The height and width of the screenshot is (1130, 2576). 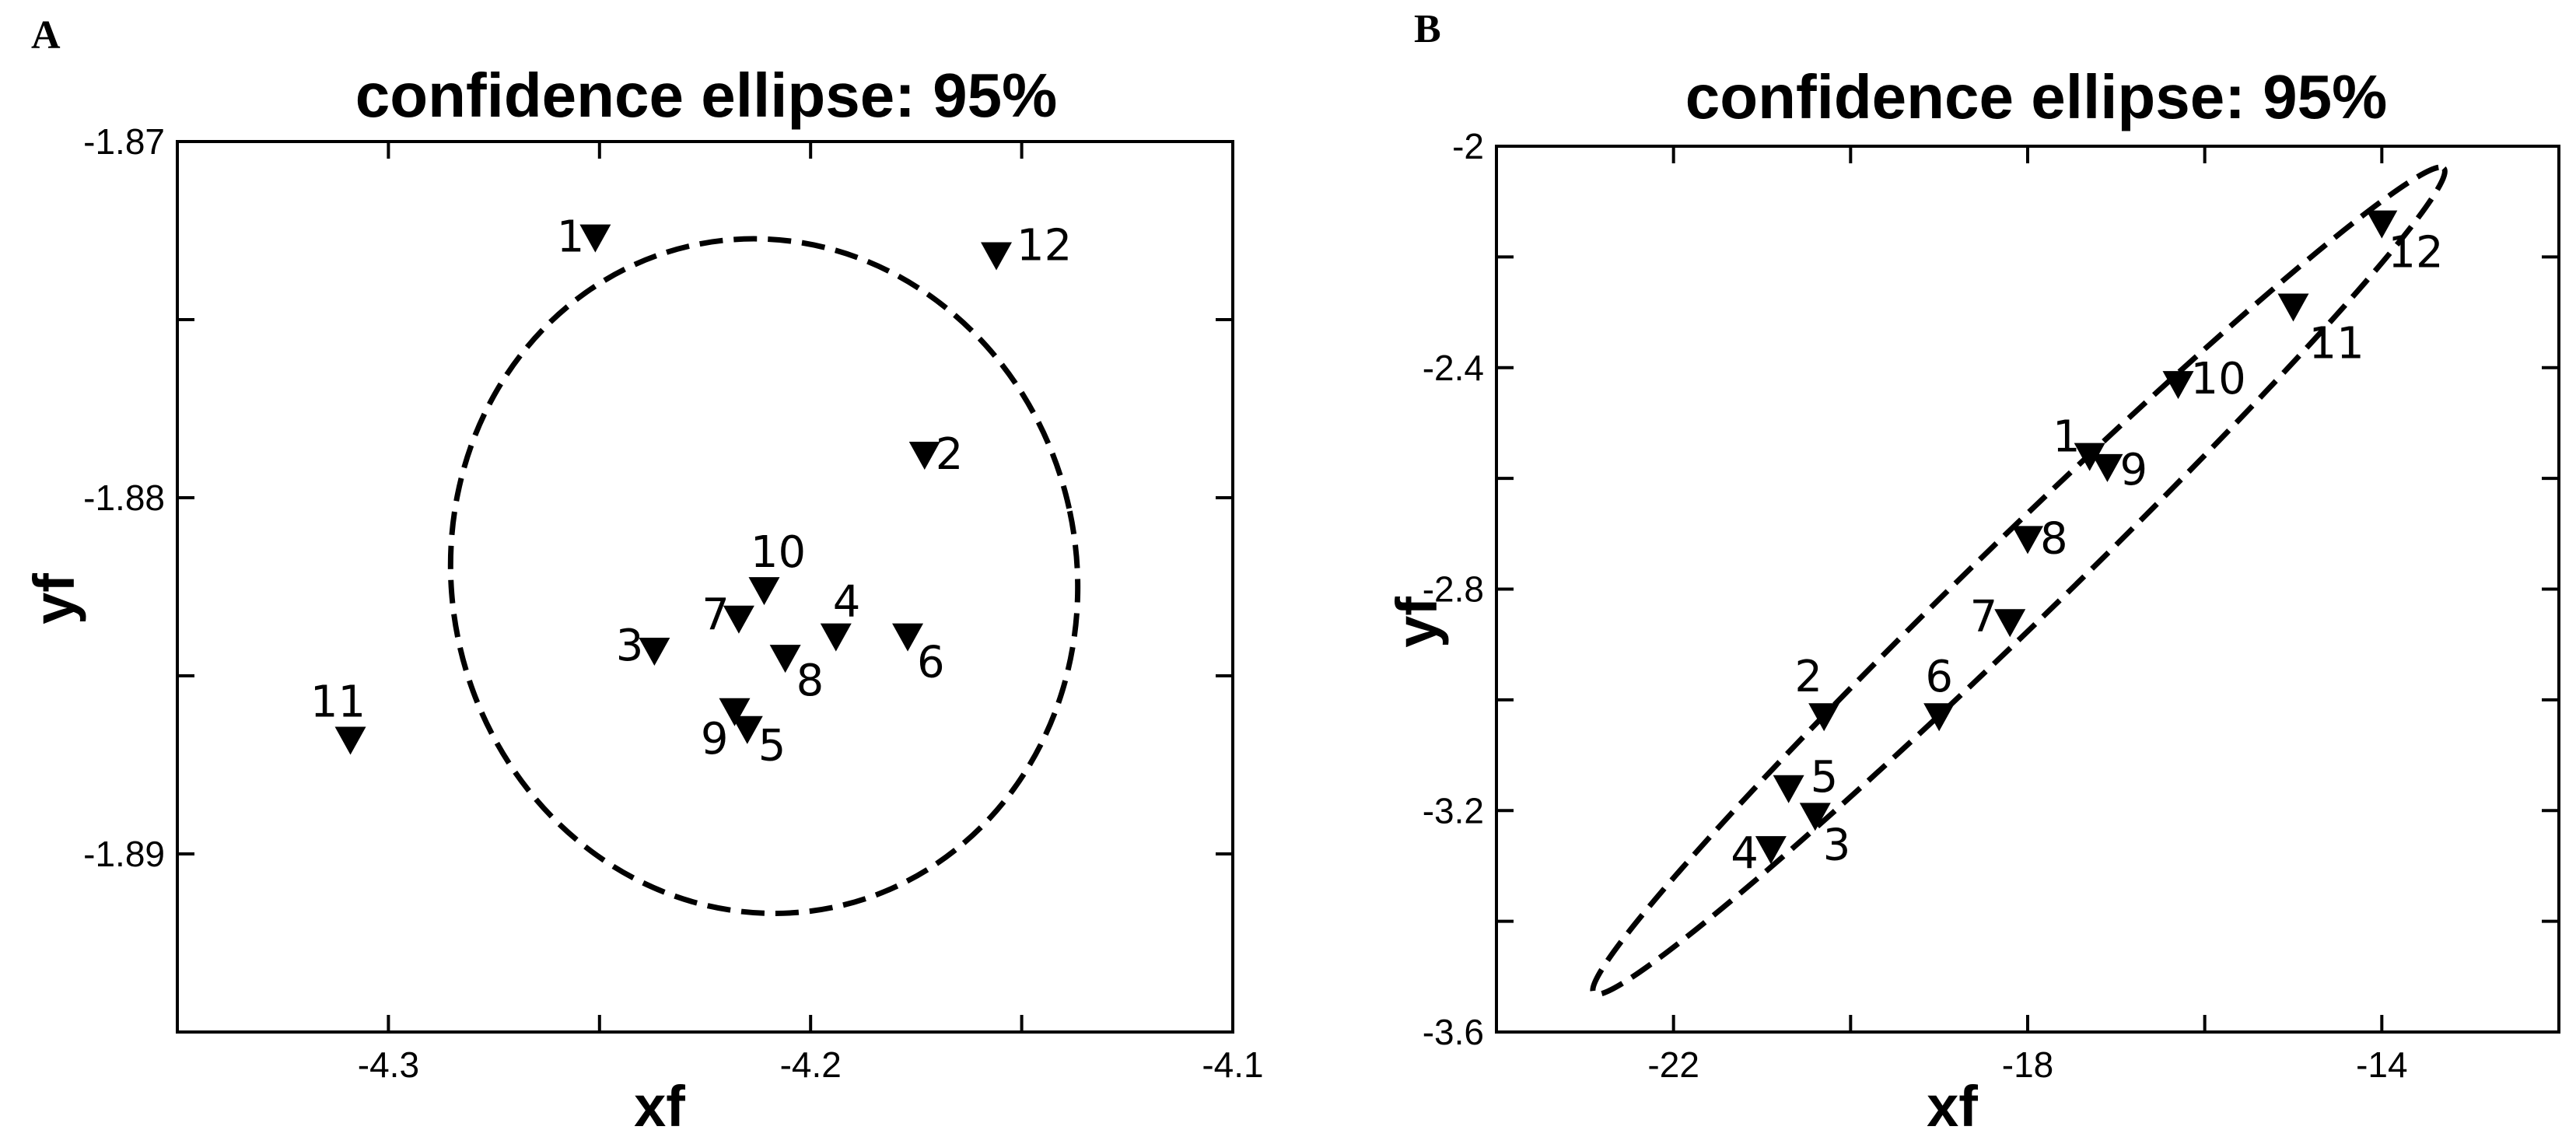 I want to click on y-tick-label: -2.4, so click(x=1454, y=368).